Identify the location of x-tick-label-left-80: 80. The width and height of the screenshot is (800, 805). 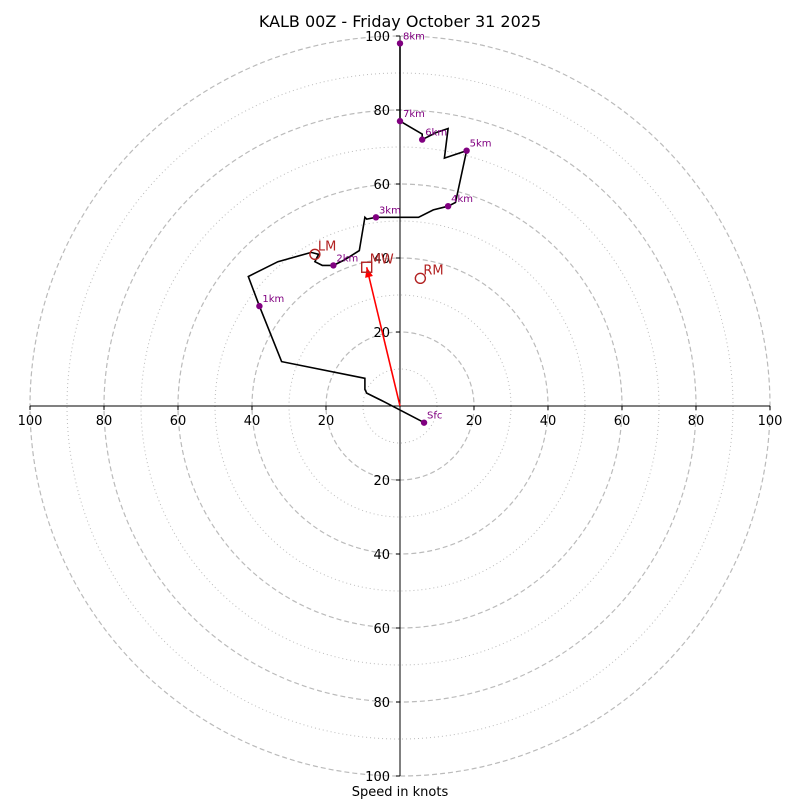
(104, 421).